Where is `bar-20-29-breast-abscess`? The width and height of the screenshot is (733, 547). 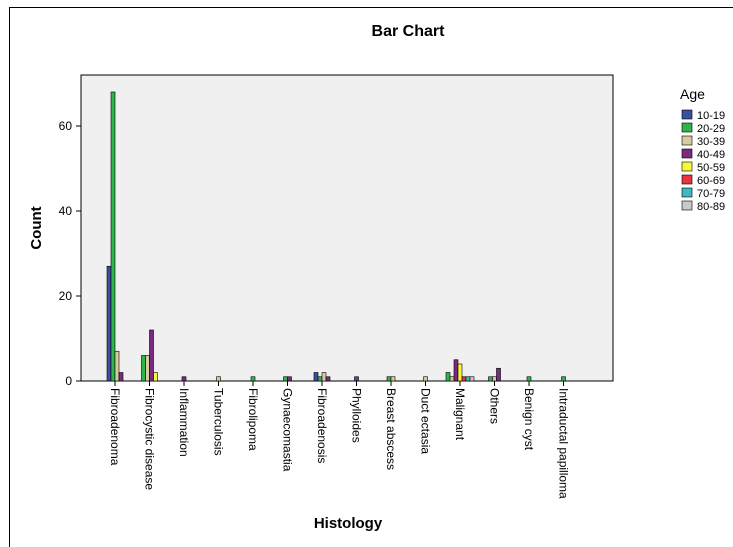
bar-20-29-breast-abscess is located at coordinates (389, 379).